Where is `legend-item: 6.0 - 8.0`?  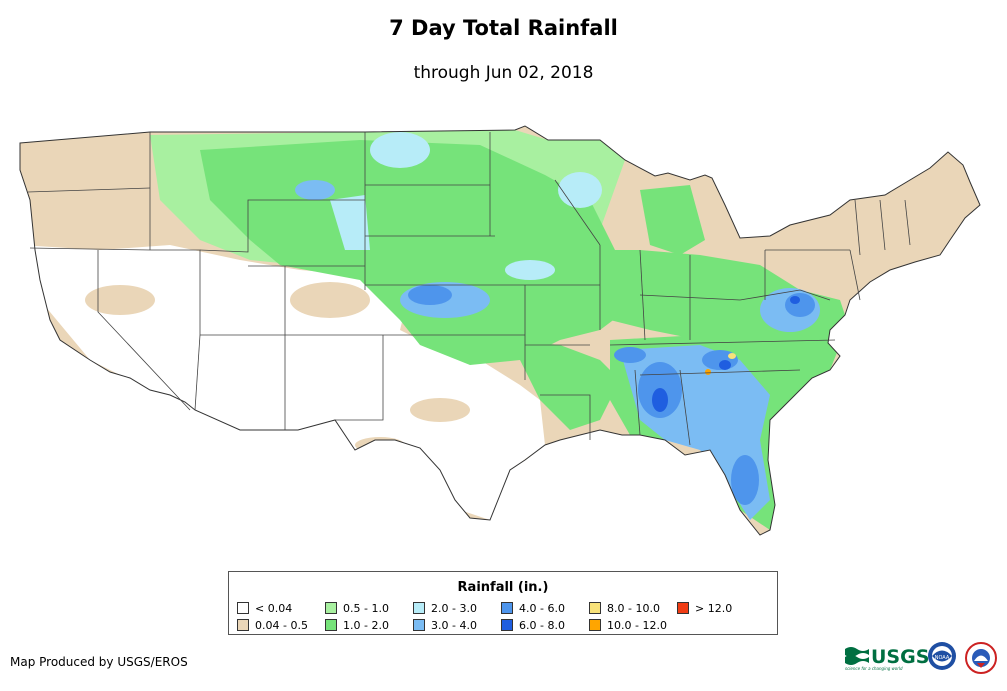
legend-item: 6.0 - 8.0 is located at coordinates (533, 625).